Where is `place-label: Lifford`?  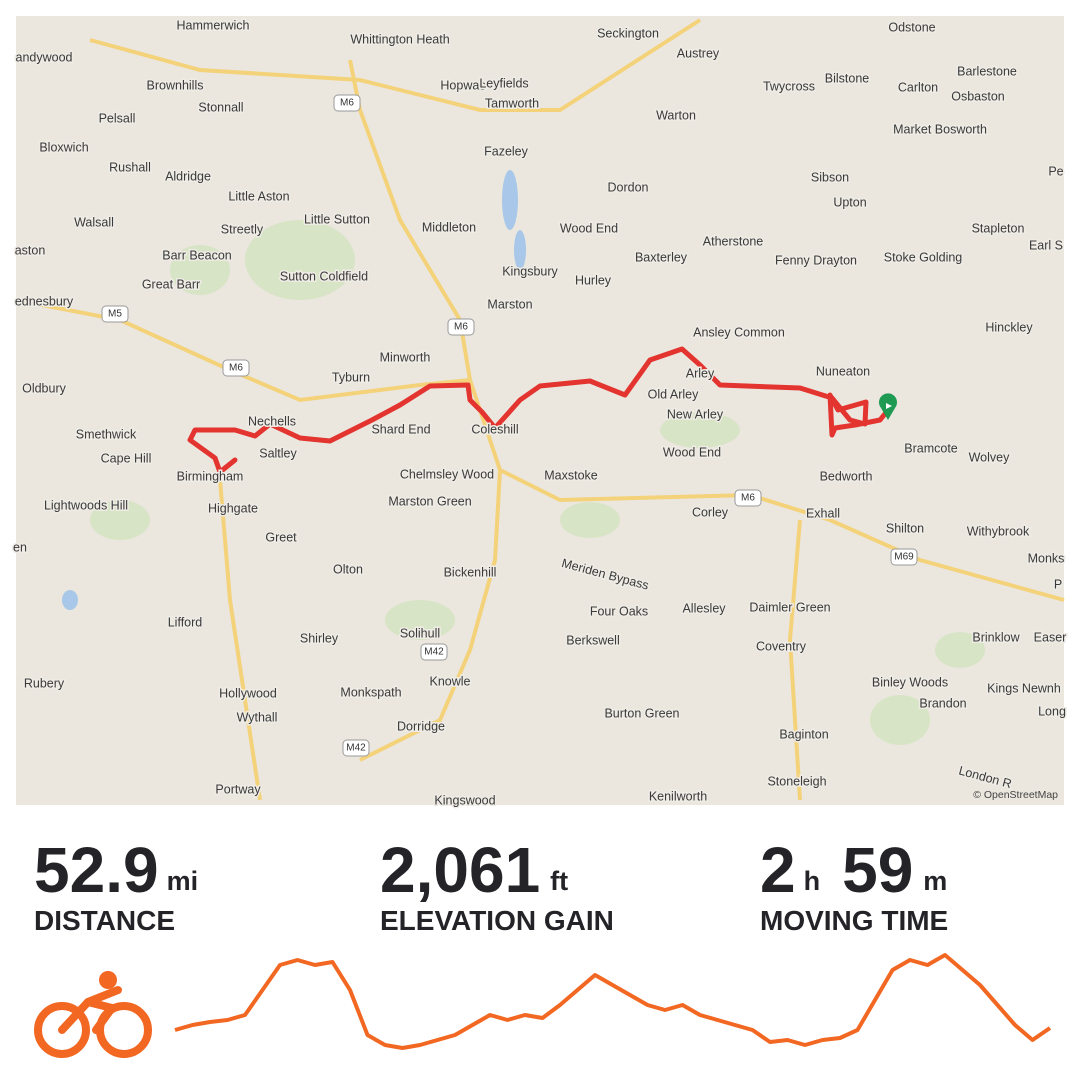
place-label: Lifford is located at coordinates (185, 622).